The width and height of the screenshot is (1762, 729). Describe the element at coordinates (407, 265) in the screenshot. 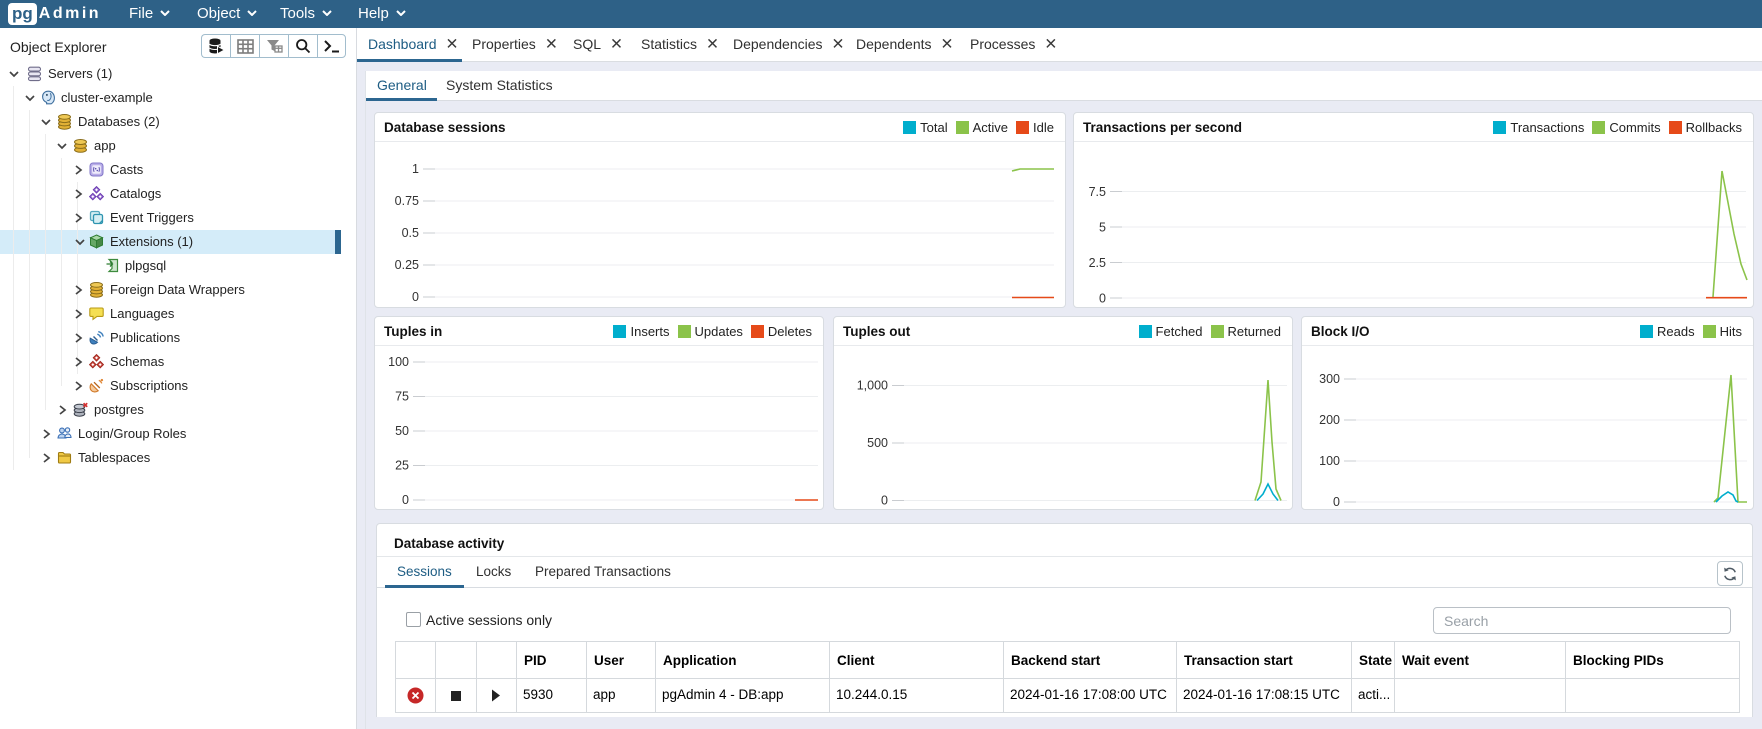

I see `svg-text: 0.25` at that location.